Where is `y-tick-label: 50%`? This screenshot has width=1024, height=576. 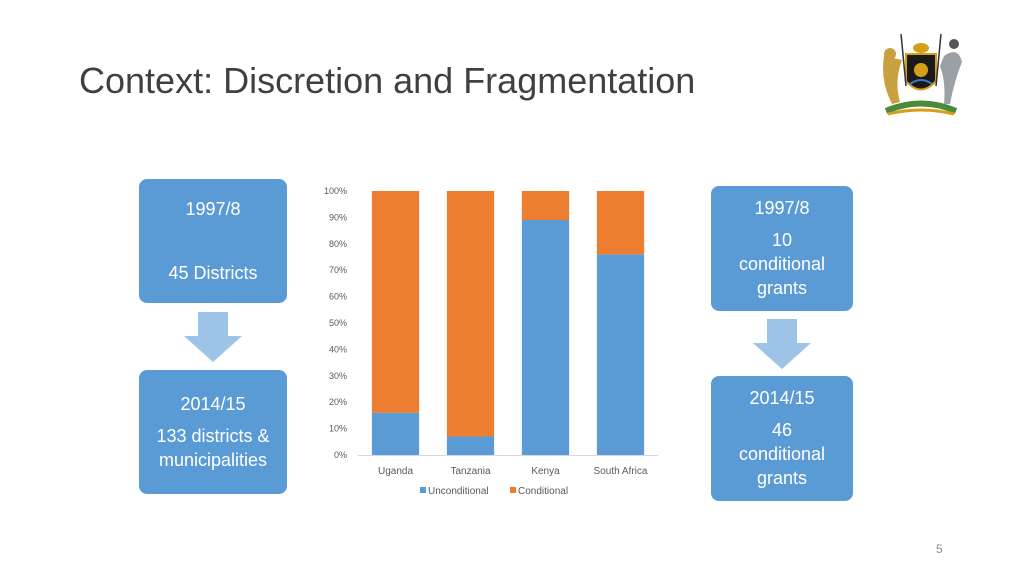
y-tick-label: 50% is located at coordinates (338, 323).